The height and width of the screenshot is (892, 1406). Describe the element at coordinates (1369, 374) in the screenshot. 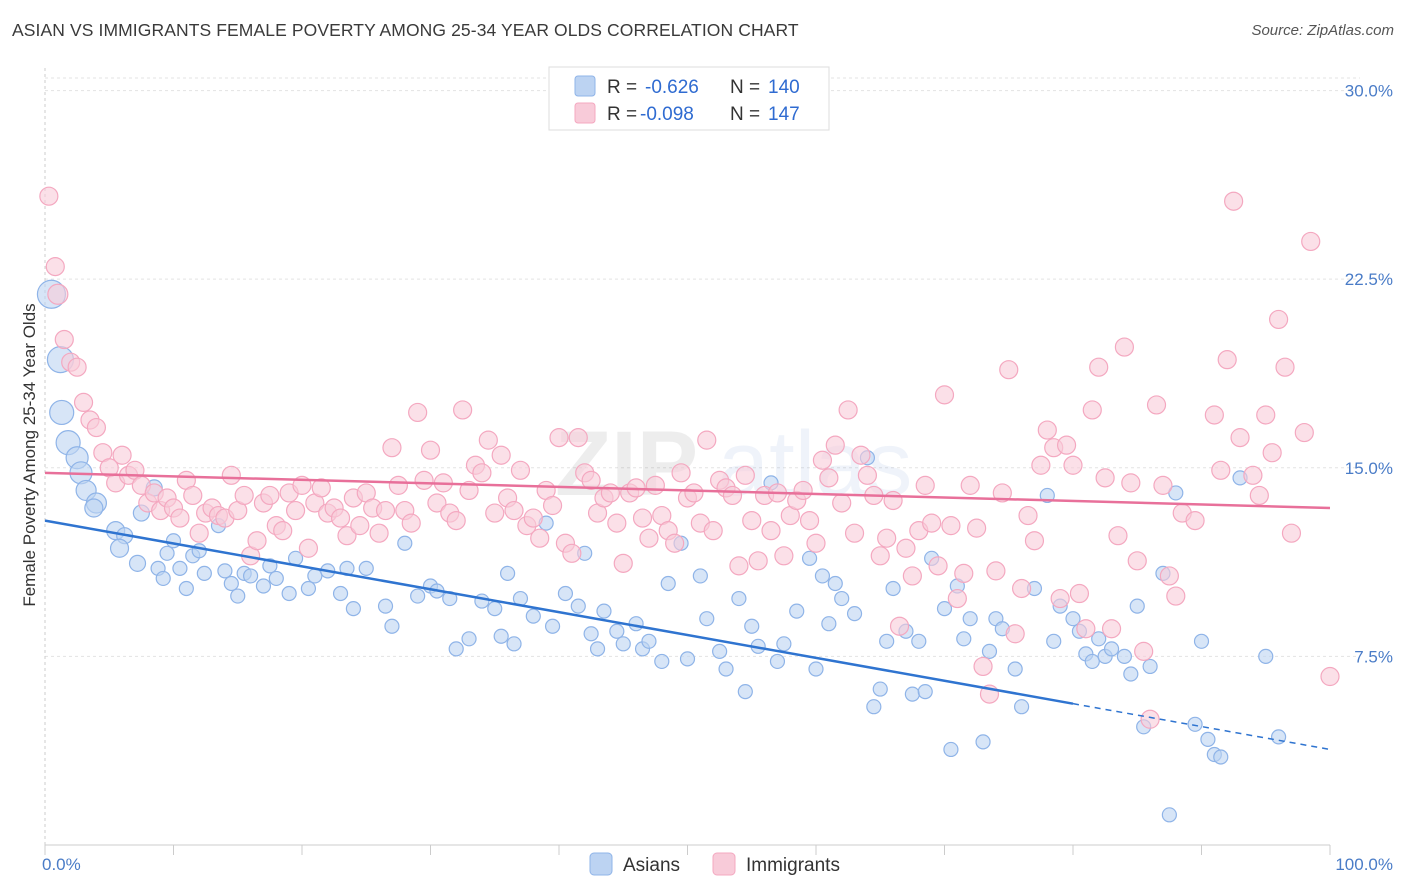

I see `y-axis-tick-labels: 7.5% 15.0% 22.5% 30.0%` at that location.